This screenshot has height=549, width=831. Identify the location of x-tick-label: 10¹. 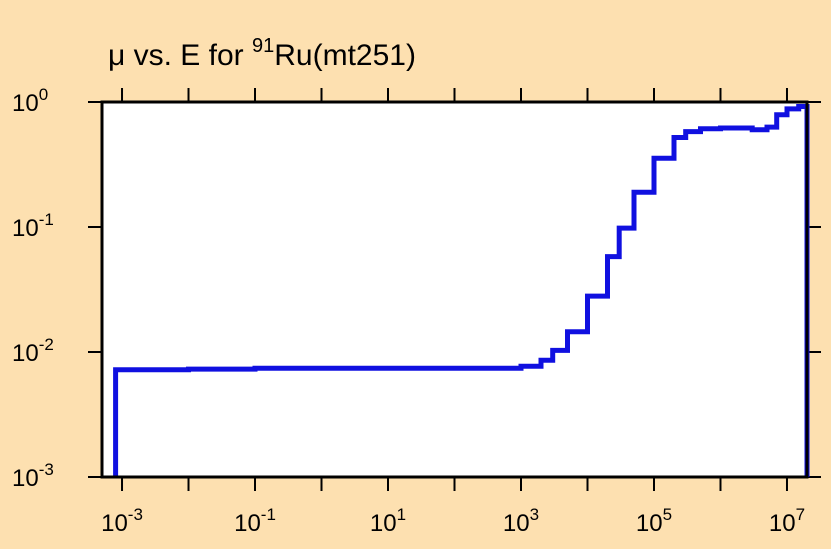
(388, 521).